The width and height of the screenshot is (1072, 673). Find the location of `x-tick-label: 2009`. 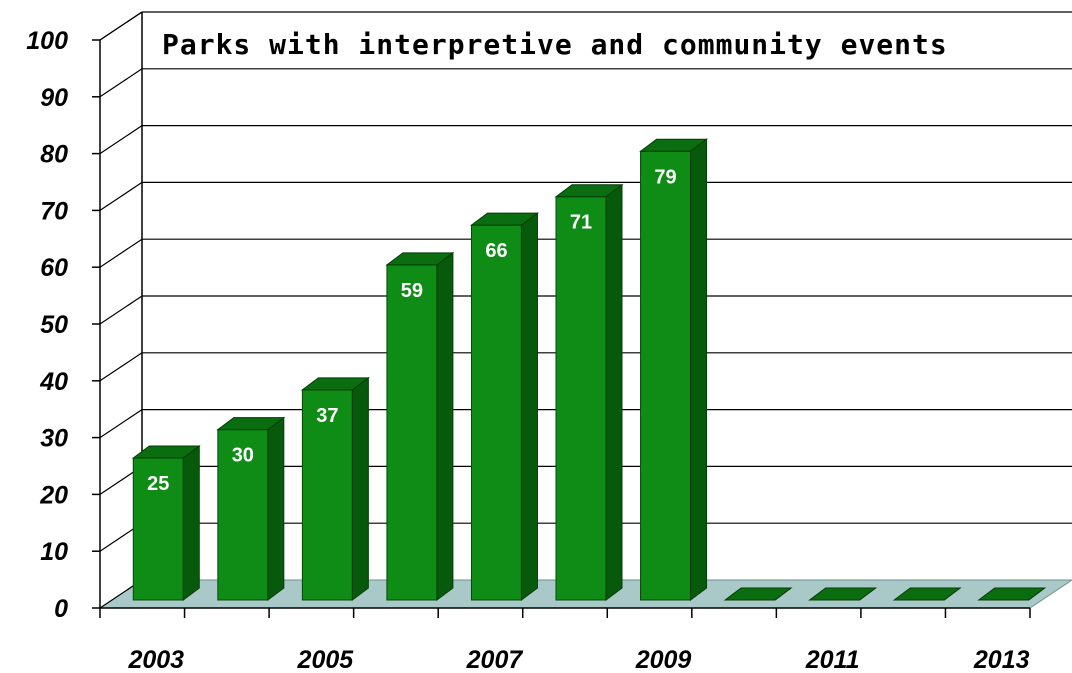

x-tick-label: 2009 is located at coordinates (663, 659).